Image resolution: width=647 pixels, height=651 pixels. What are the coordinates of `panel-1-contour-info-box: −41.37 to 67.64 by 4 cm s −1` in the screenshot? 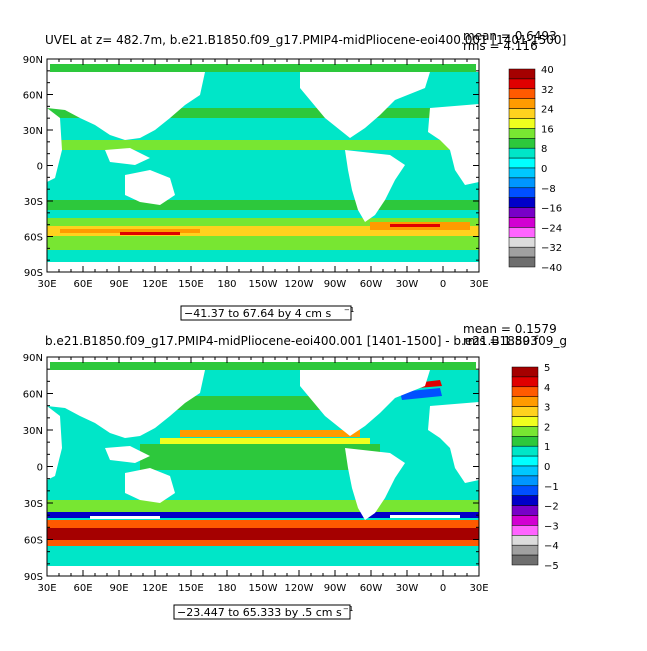 It's located at (267, 313).